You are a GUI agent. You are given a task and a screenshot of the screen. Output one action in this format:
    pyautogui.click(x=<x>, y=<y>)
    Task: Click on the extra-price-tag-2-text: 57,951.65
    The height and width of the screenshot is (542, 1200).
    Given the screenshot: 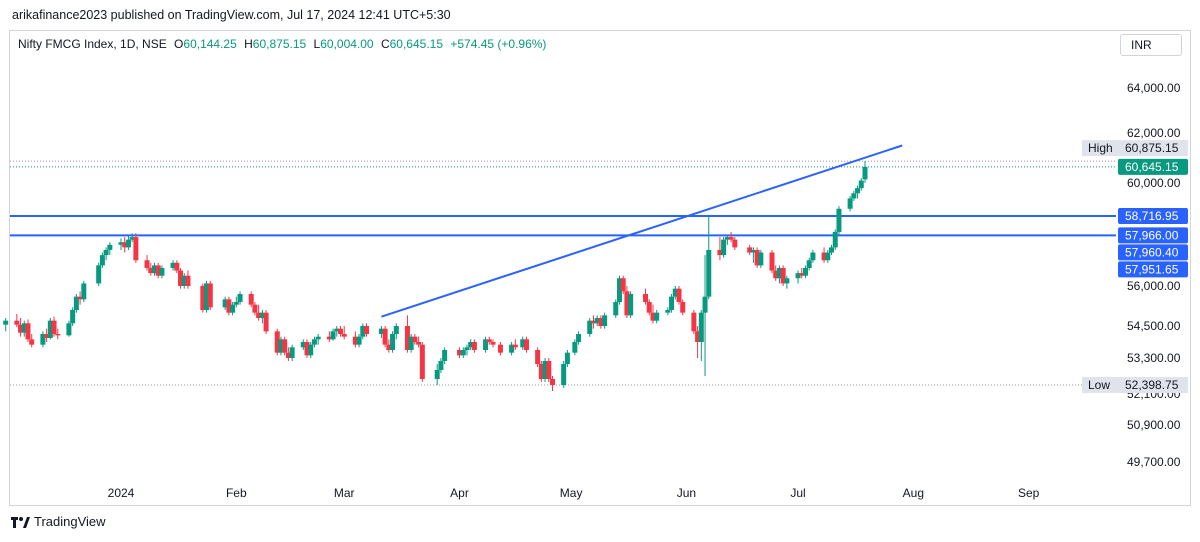 What is the action you would take?
    pyautogui.click(x=1152, y=269)
    